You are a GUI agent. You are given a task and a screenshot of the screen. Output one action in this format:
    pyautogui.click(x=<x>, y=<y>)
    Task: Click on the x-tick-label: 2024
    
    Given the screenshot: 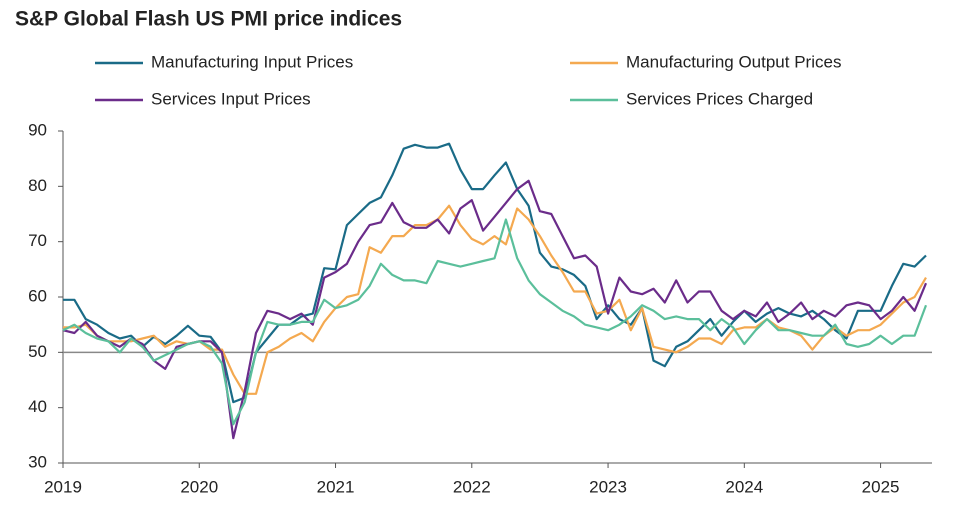 What is the action you would take?
    pyautogui.click(x=744, y=486)
    